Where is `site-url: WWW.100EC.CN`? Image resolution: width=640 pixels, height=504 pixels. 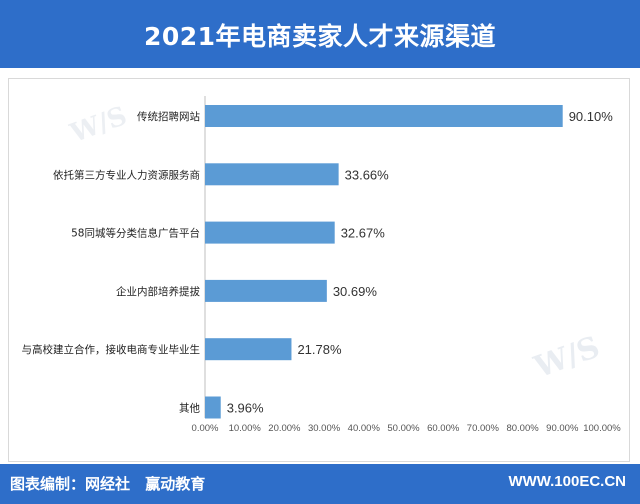 site-url: WWW.100EC.CN is located at coordinates (567, 481).